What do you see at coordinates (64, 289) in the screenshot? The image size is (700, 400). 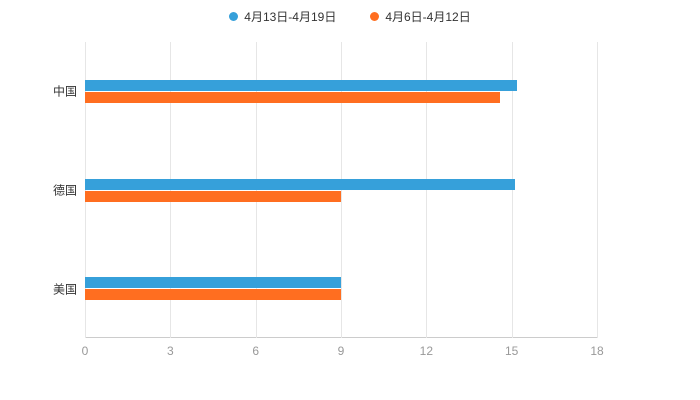 I see `category-label: 美国` at bounding box center [64, 289].